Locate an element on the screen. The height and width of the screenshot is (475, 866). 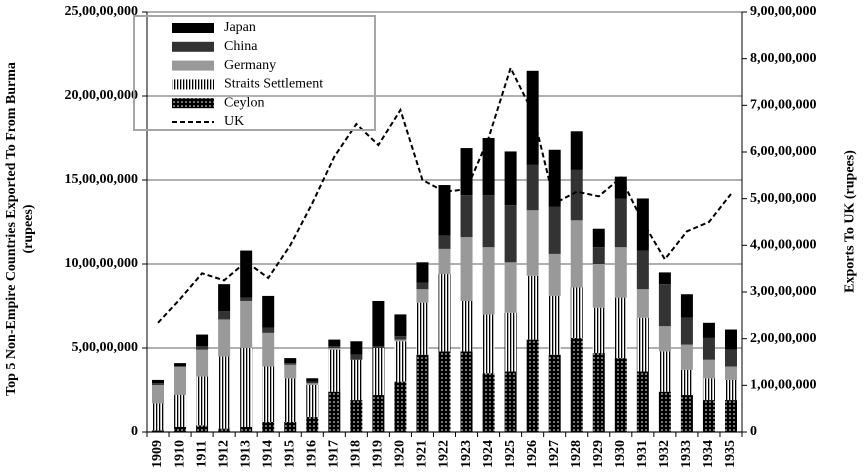
y2-tick-label: 4,00,00,000 is located at coordinates (783, 245).